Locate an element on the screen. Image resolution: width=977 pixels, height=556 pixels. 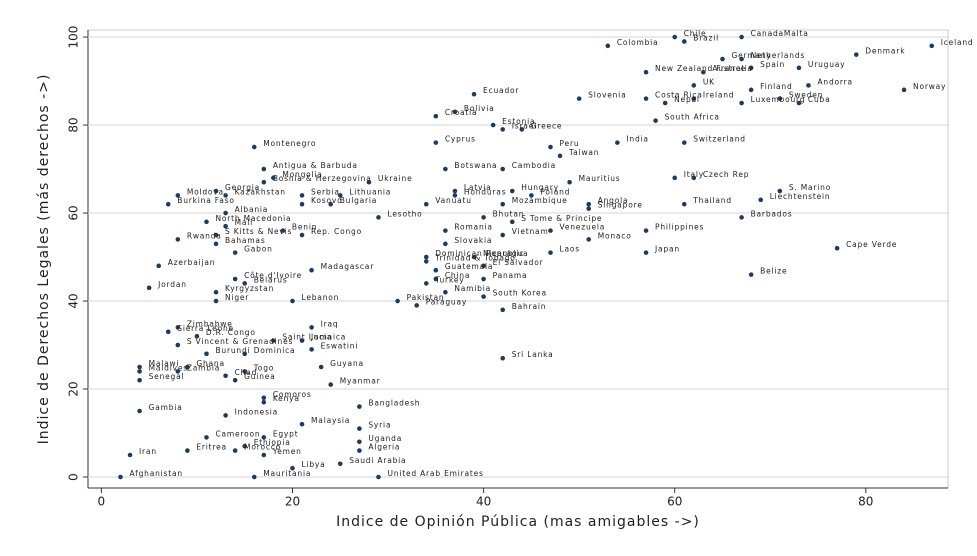
point-label: Cape Verde is located at coordinates (871, 244).